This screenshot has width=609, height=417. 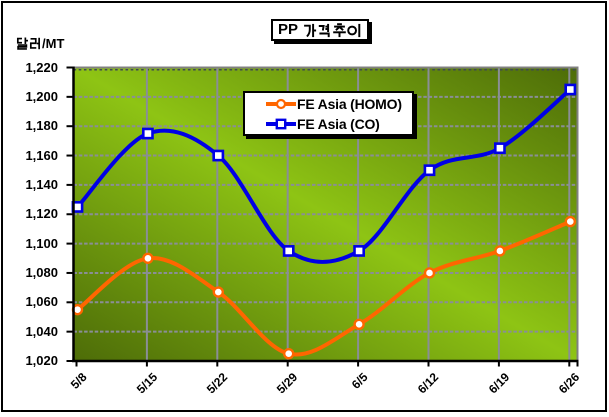 What do you see at coordinates (290, 29) in the screenshot?
I see `text-run: PP` at bounding box center [290, 29].